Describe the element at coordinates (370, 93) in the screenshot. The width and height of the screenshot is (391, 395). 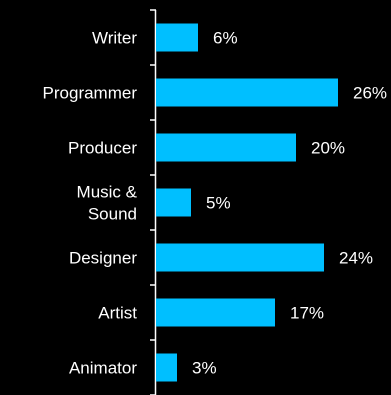
I see `data-label: 26%` at that location.